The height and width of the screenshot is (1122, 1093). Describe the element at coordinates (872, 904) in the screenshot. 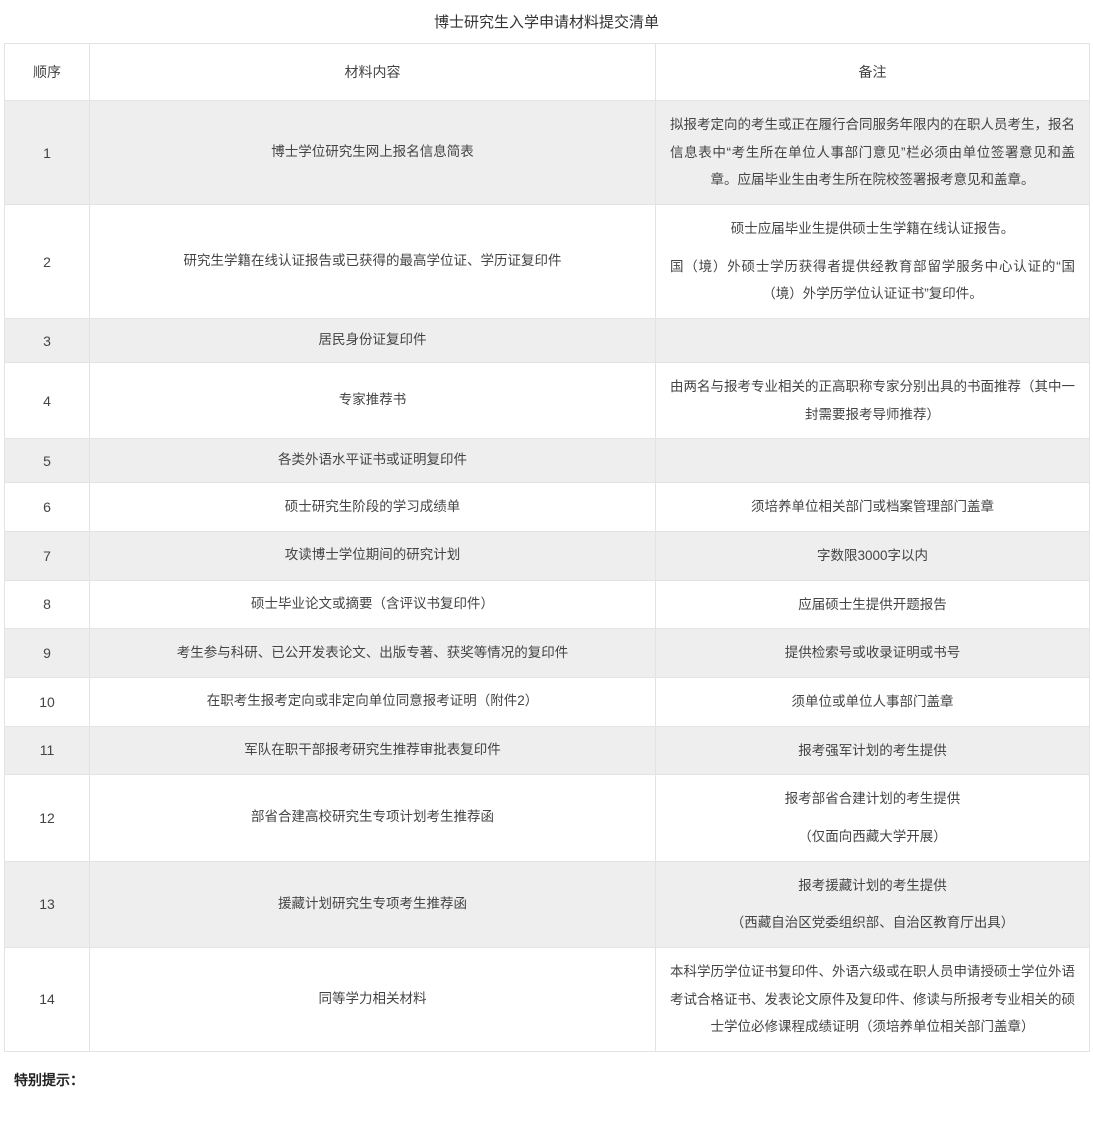

I see `cell-note: 报考援藏计划的考生提供 （西藏自治区党委组织部、自治区教育厅出具）` at that location.